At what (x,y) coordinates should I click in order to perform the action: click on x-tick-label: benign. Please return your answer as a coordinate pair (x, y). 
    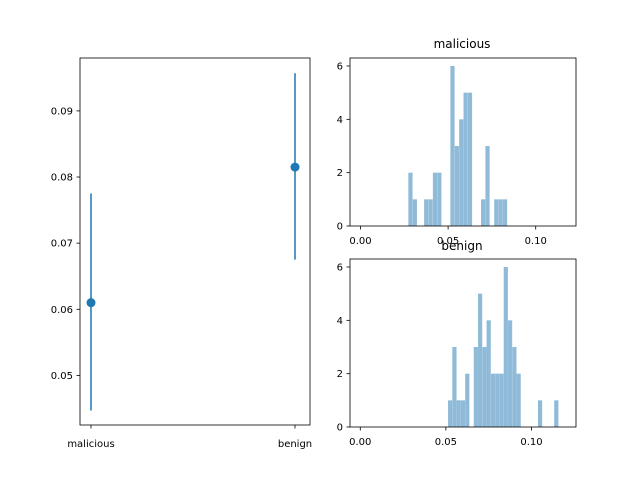
    Looking at the image, I should click on (295, 444).